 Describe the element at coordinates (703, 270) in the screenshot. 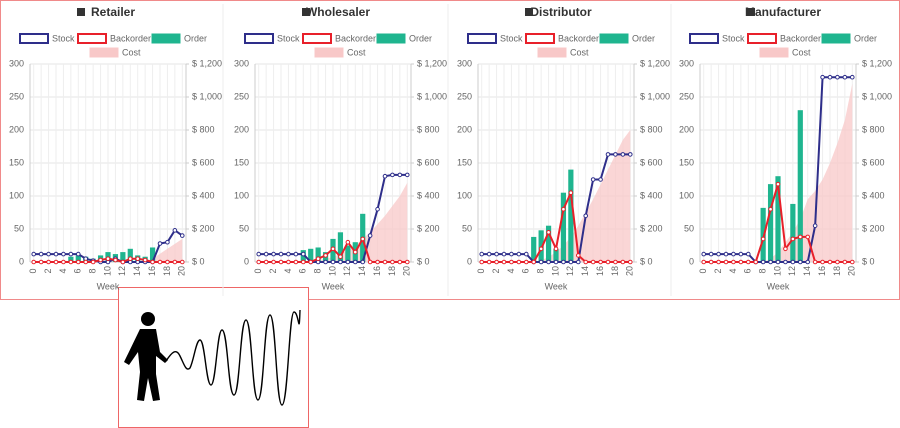

I see `x-tick-label: 0` at that location.